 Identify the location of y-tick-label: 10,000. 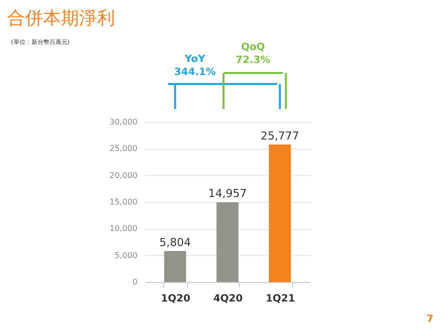
(124, 229).